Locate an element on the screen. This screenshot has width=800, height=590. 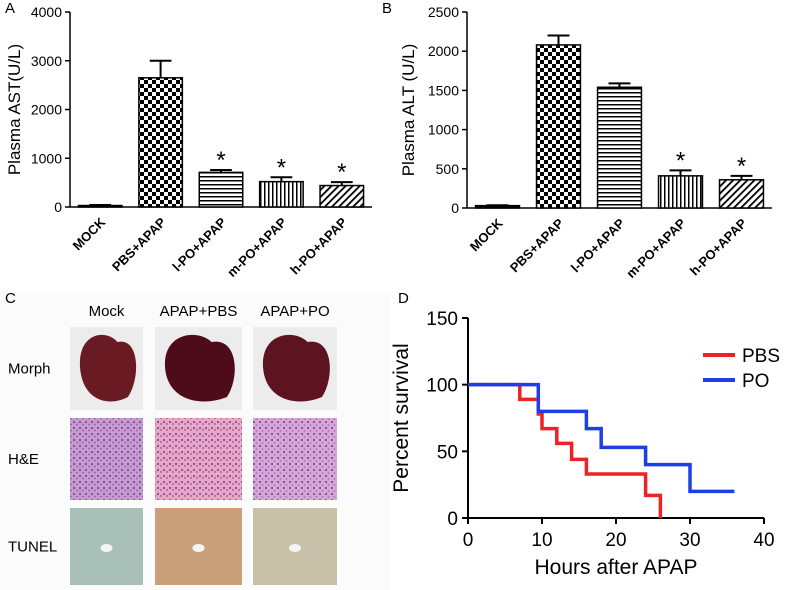
y-tick-label: 3000 is located at coordinates (46, 61).